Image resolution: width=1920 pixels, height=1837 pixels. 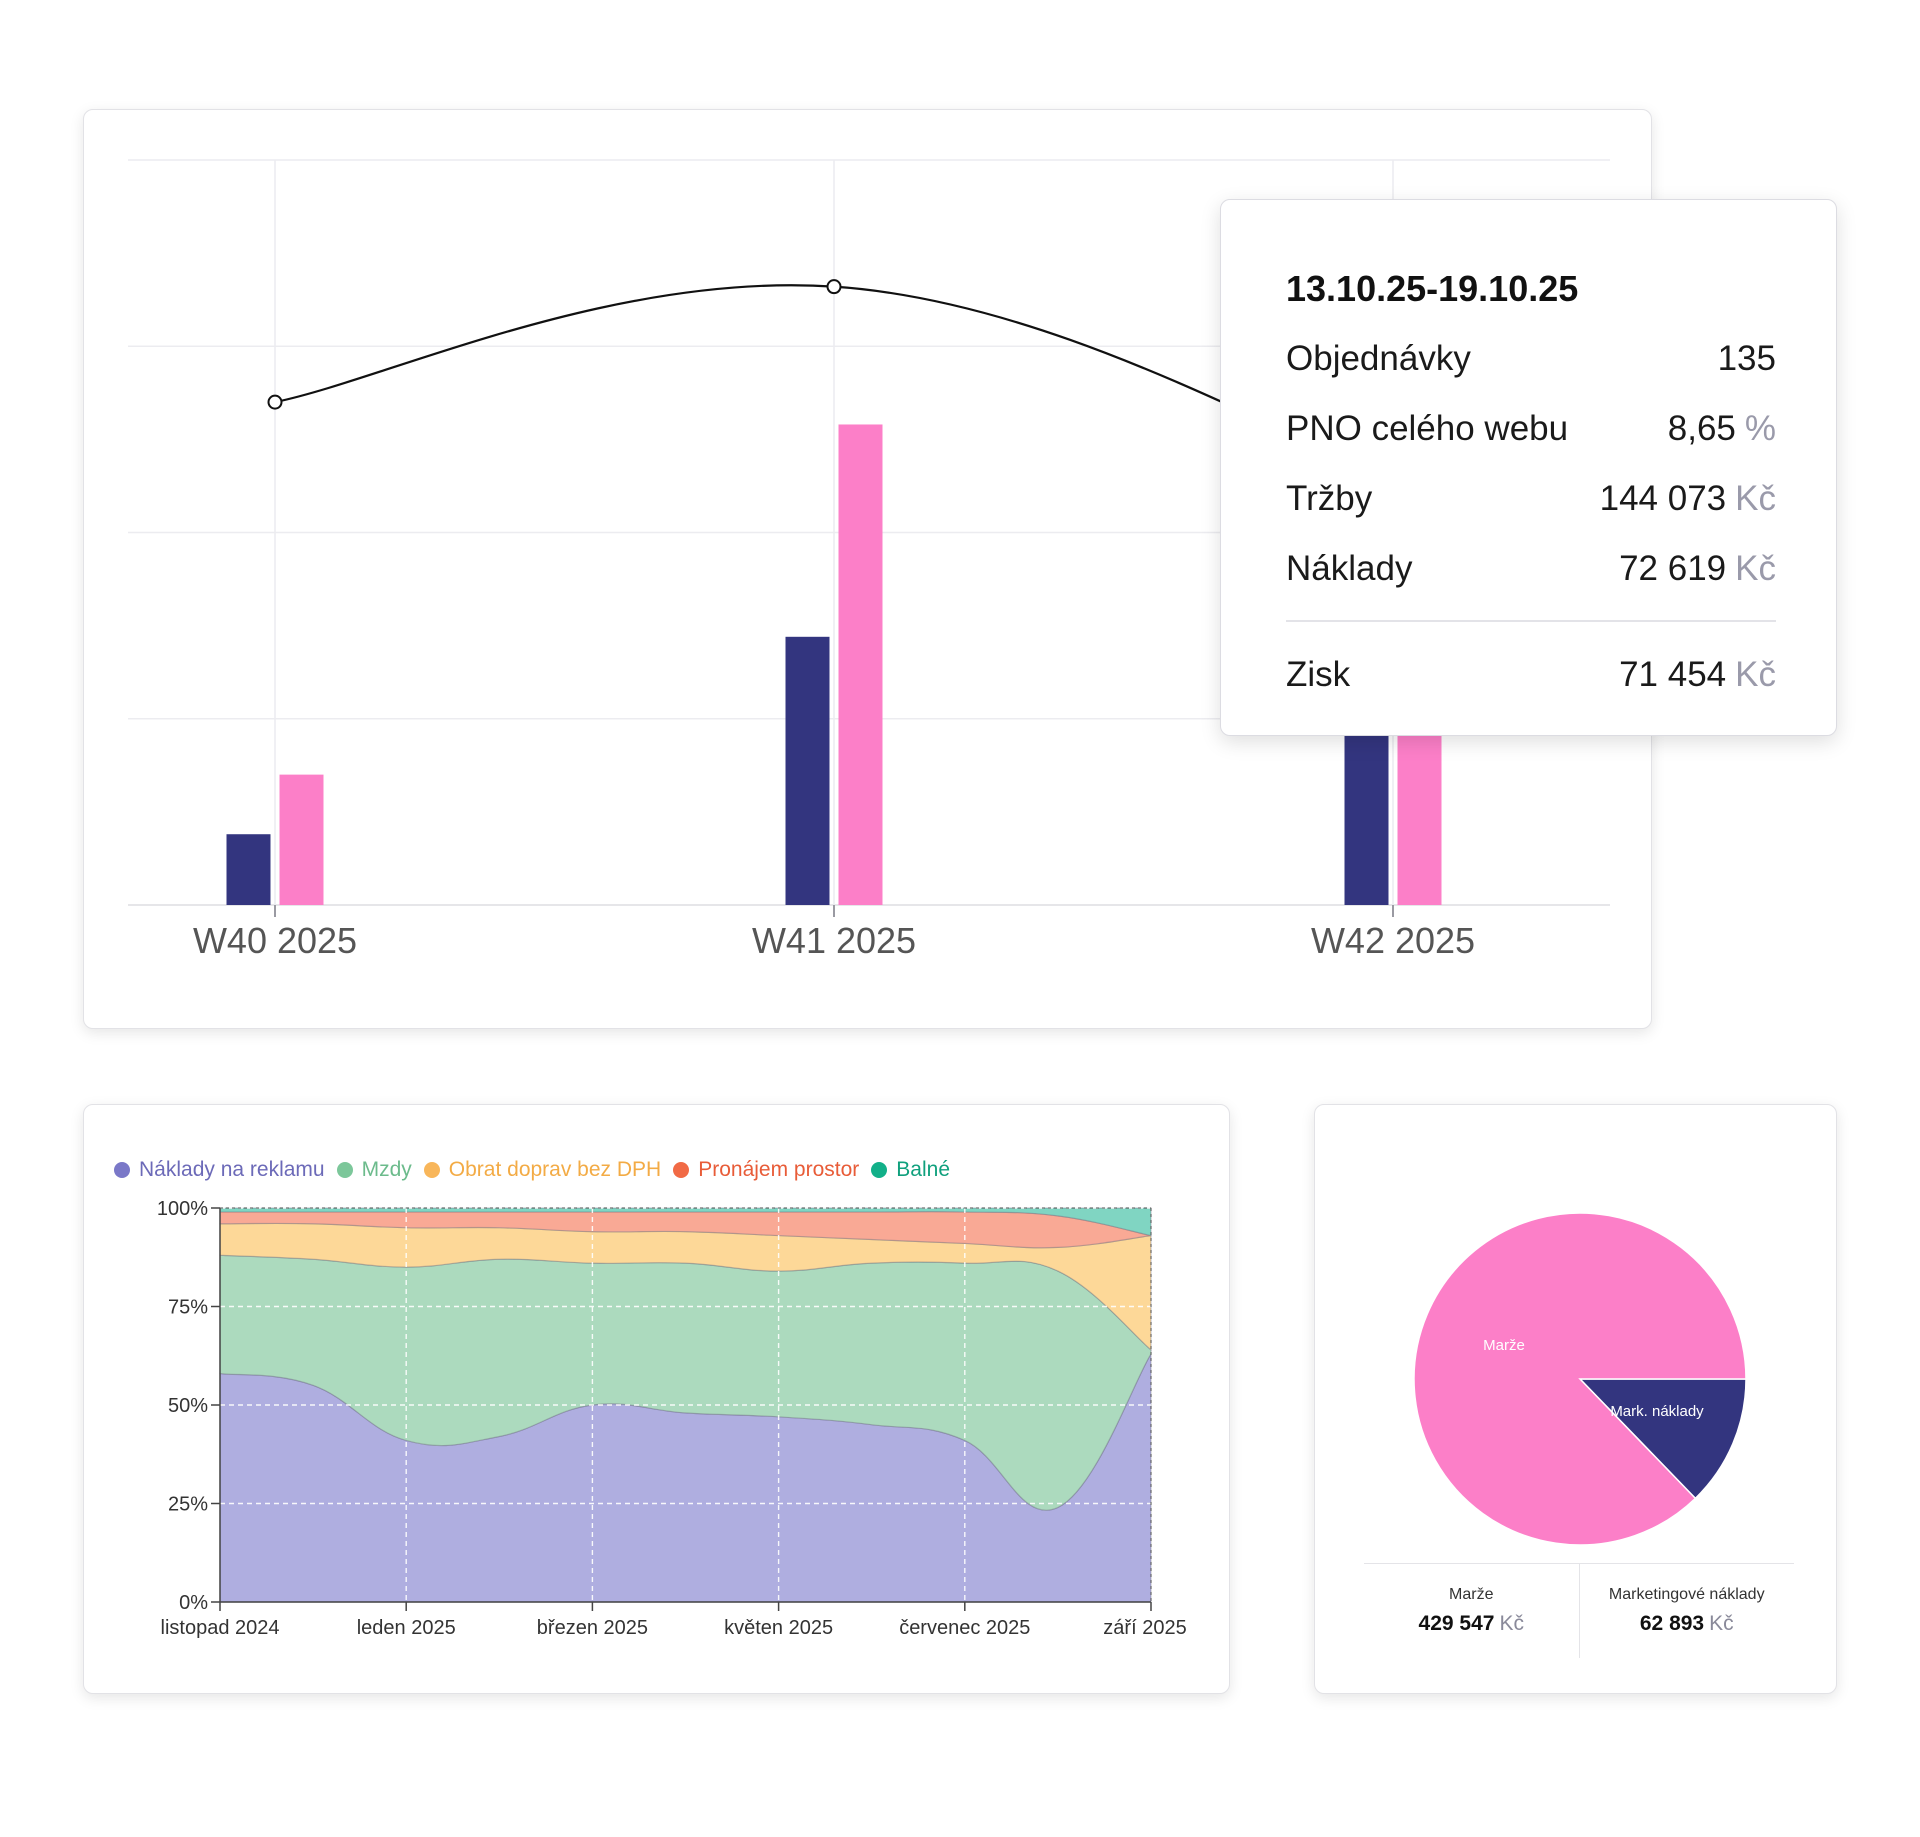 What do you see at coordinates (1697, 568) in the screenshot?
I see `tooltip-row-value: 72 619 Kč` at bounding box center [1697, 568].